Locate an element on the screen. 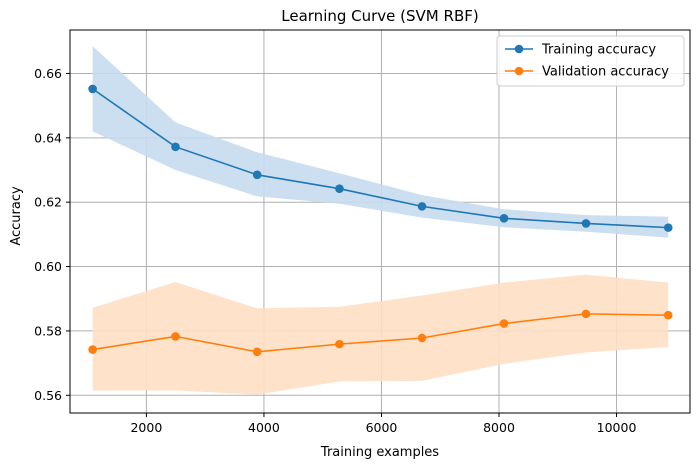 The width and height of the screenshot is (700, 468). validation-accuracy-line is located at coordinates (380, 333).